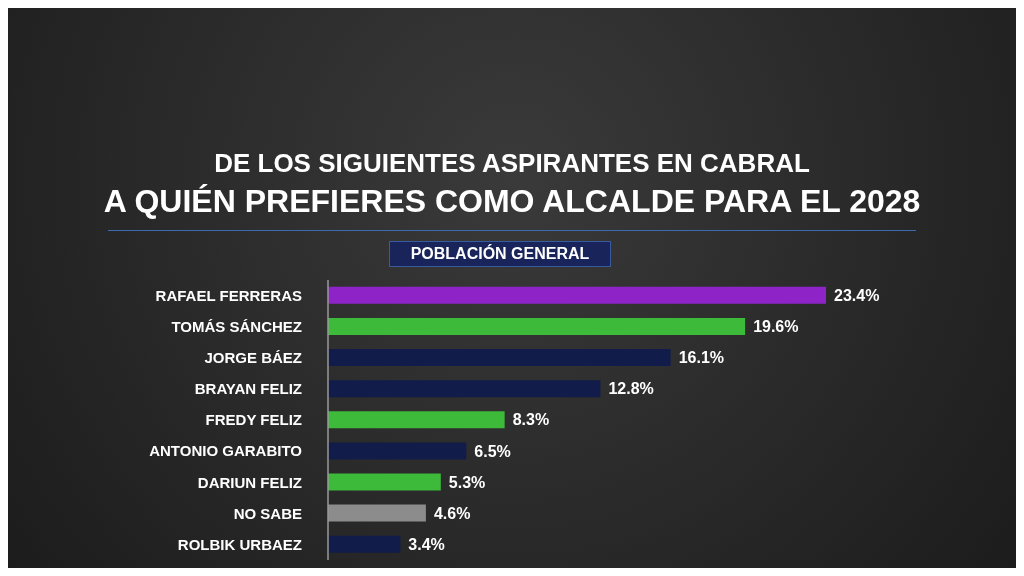 The image size is (1024, 576). Describe the element at coordinates (701, 358) in the screenshot. I see `data-label: 16.1%` at that location.